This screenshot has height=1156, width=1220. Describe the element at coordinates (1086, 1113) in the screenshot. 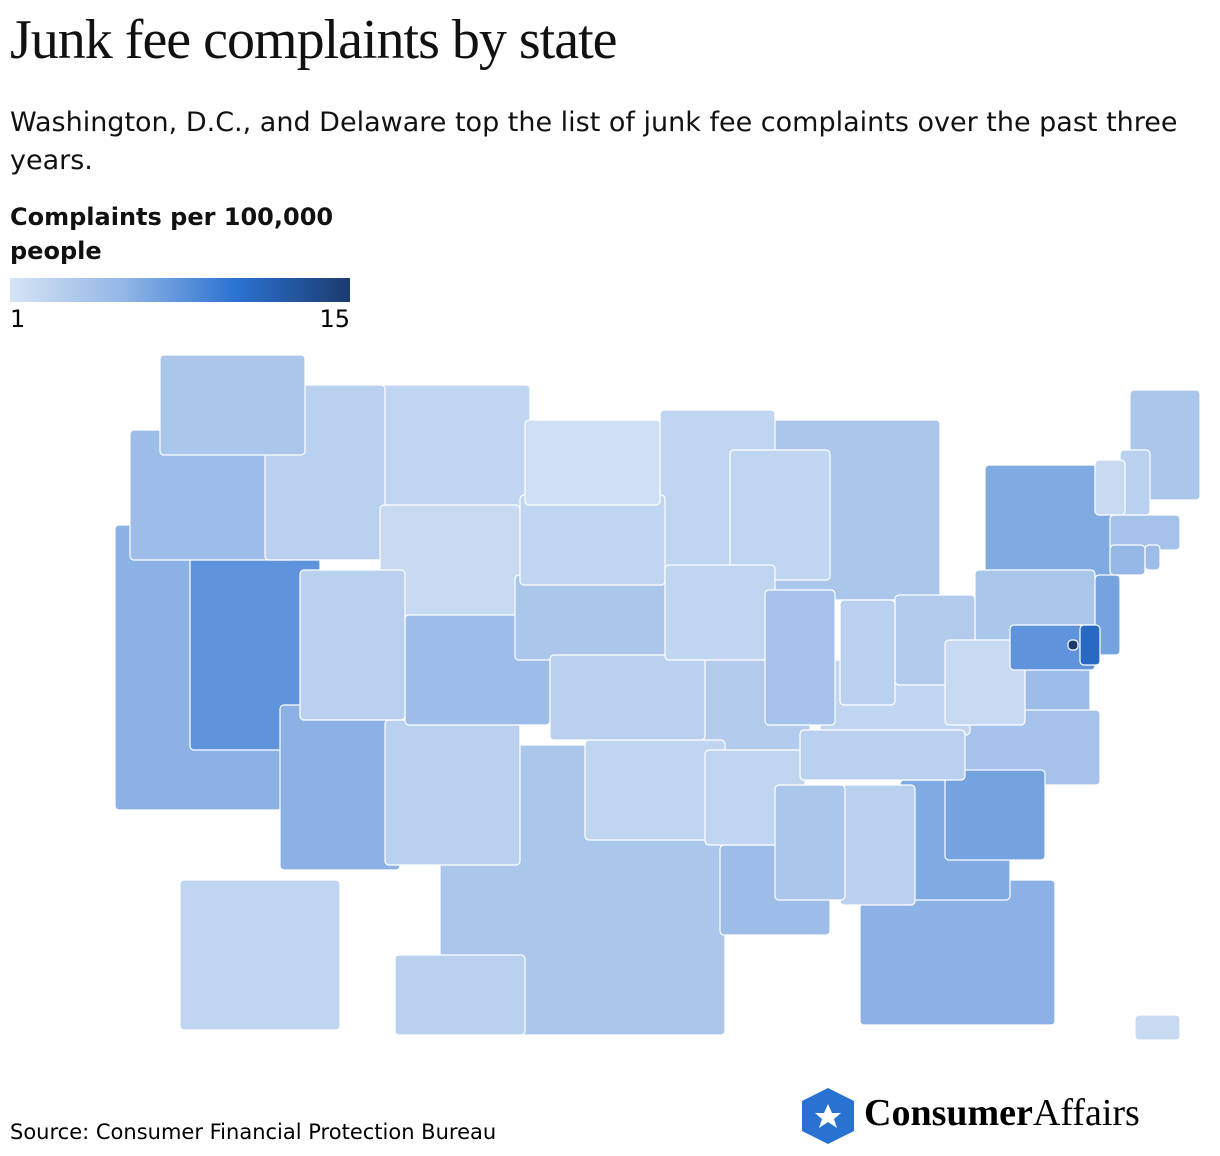

I see `logo-regular: Affairs` at that location.